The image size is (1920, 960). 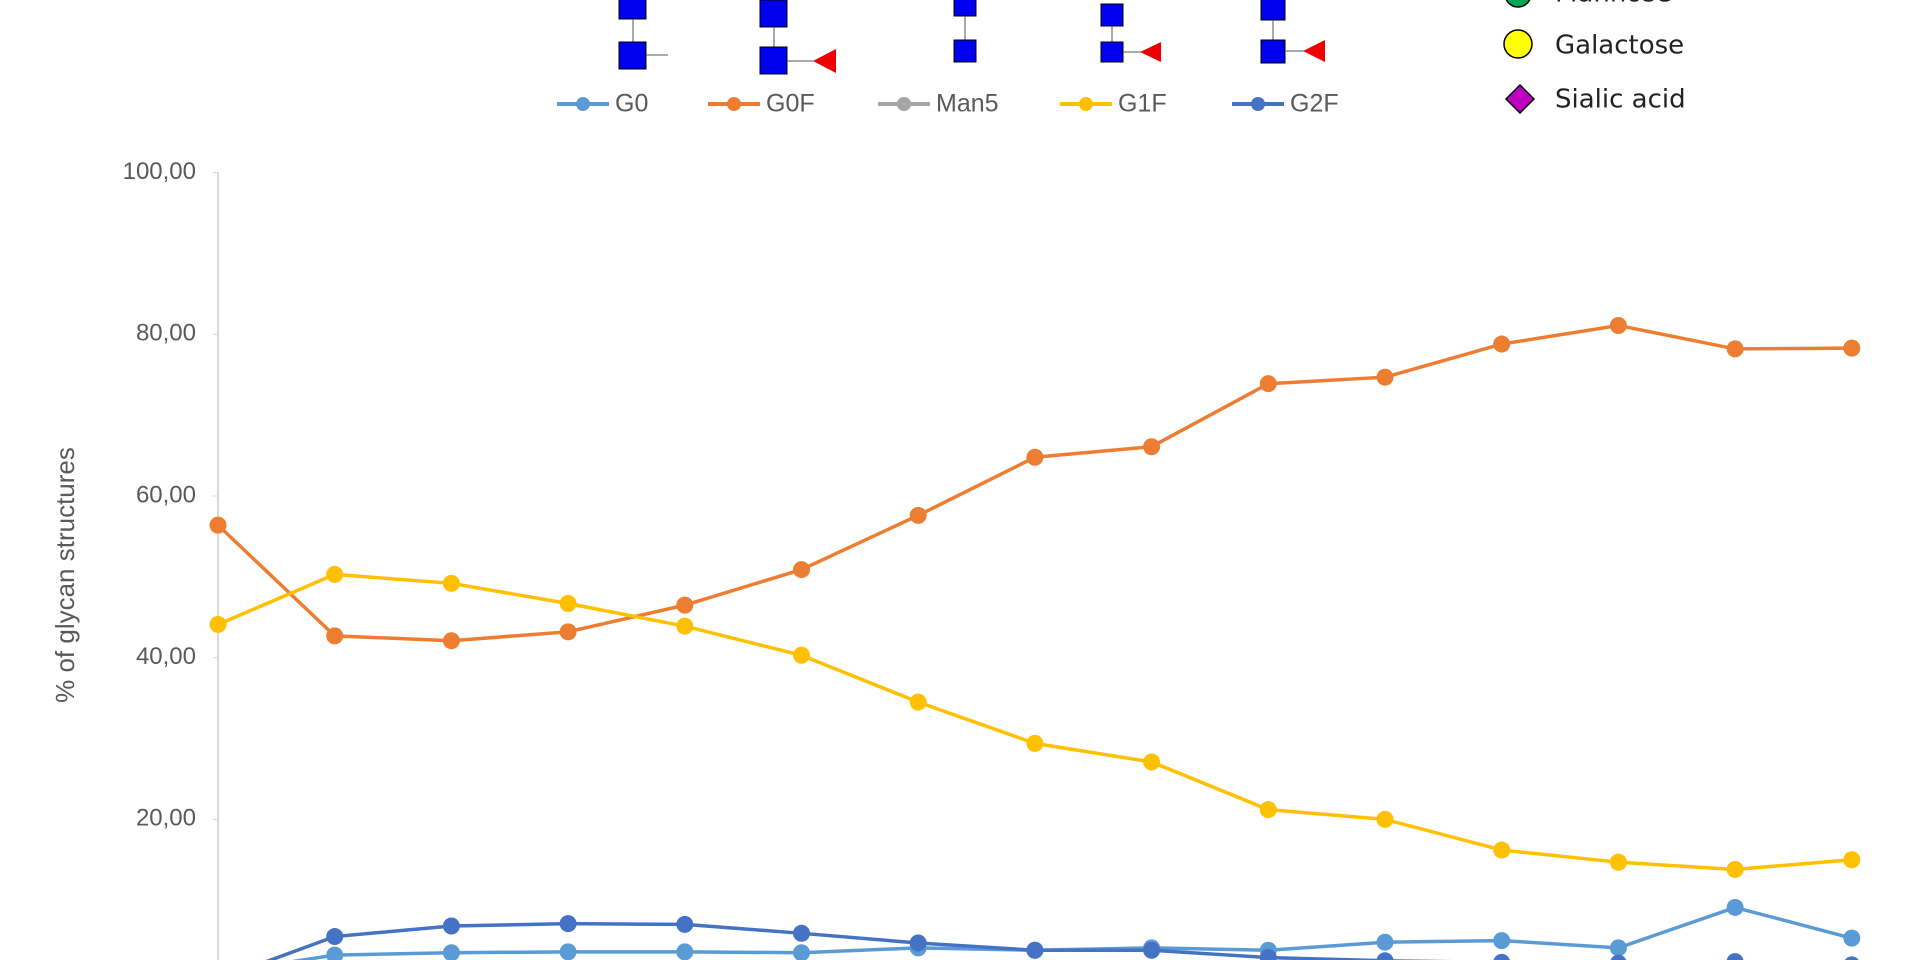 What do you see at coordinates (166, 333) in the screenshot?
I see `y-tick-label: 80,00` at bounding box center [166, 333].